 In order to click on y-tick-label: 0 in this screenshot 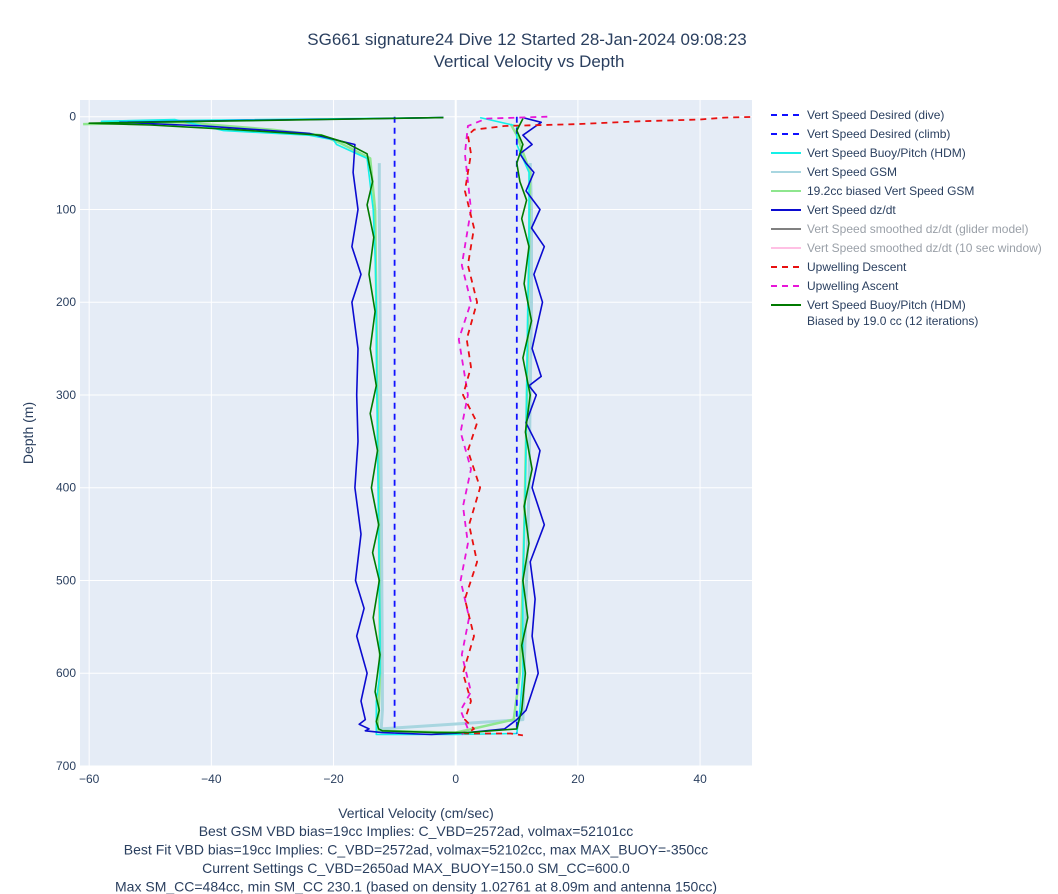, I will do `click(72, 117)`.